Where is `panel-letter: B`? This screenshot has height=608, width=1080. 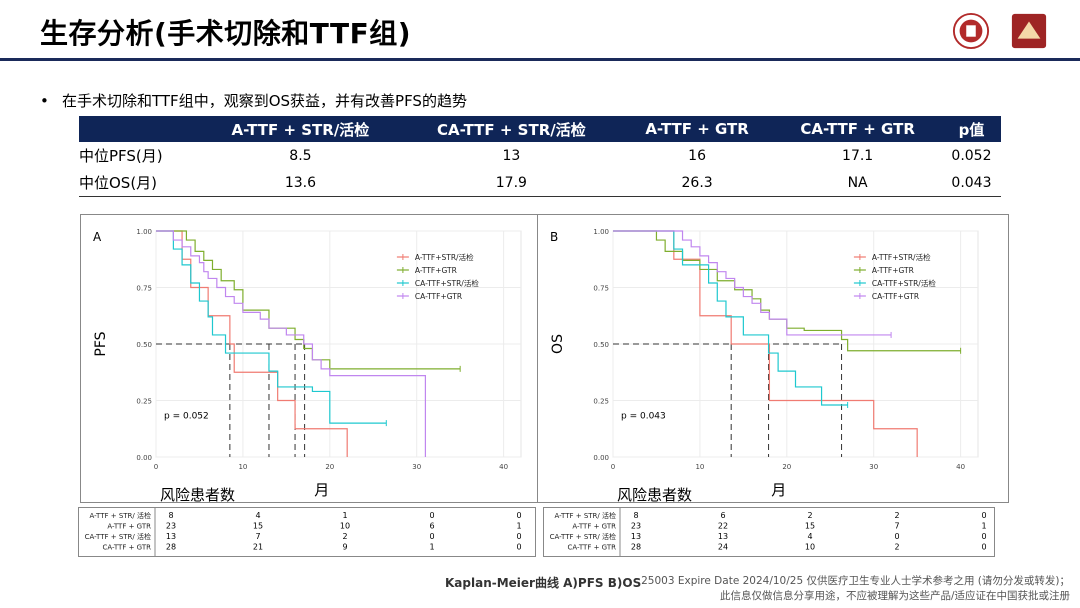
panel-letter: B is located at coordinates (554, 237).